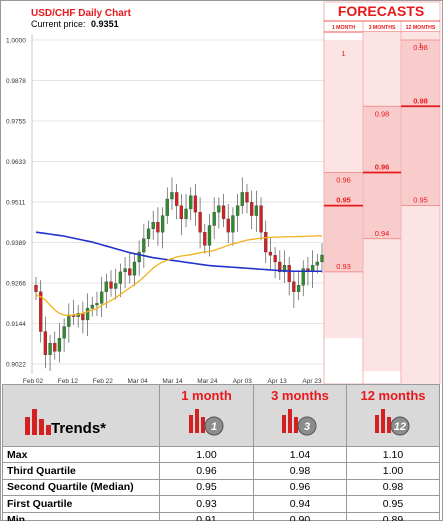  What do you see at coordinates (68, 381) in the screenshot?
I see `x-tick-label: Feb 12` at bounding box center [68, 381].